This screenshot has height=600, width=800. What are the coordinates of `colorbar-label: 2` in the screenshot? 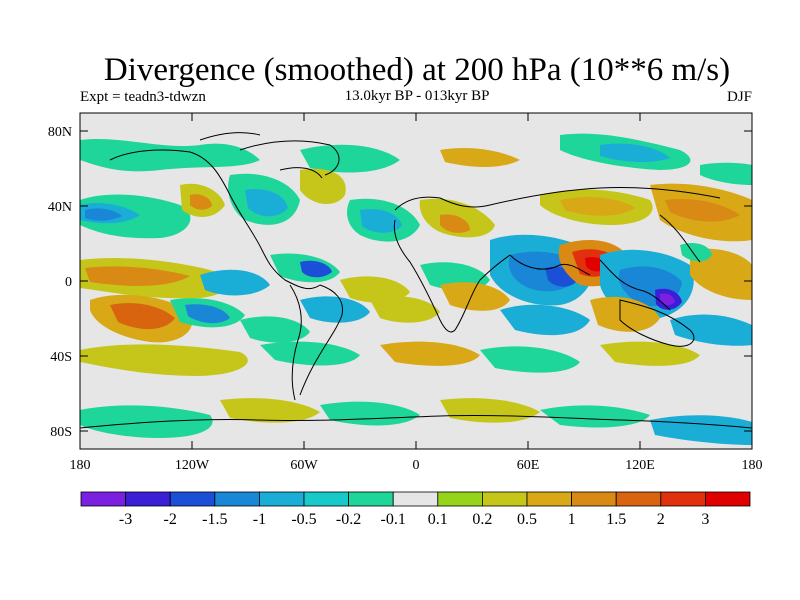 It's located at (661, 519).